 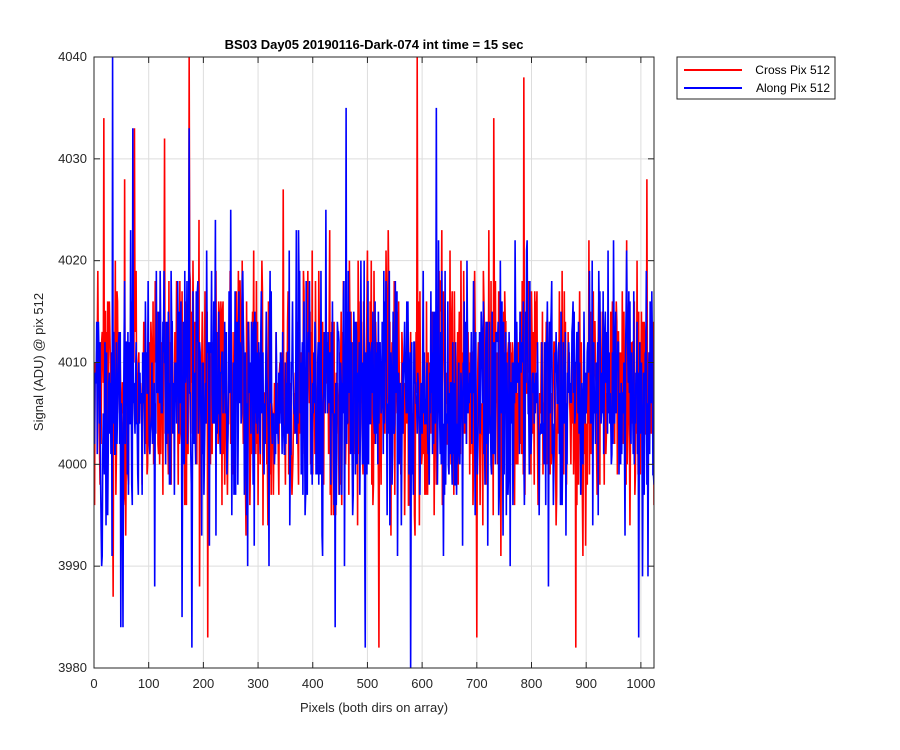 I want to click on legend: Cross Pix 512 Along Pix 512, so click(x=756, y=78).